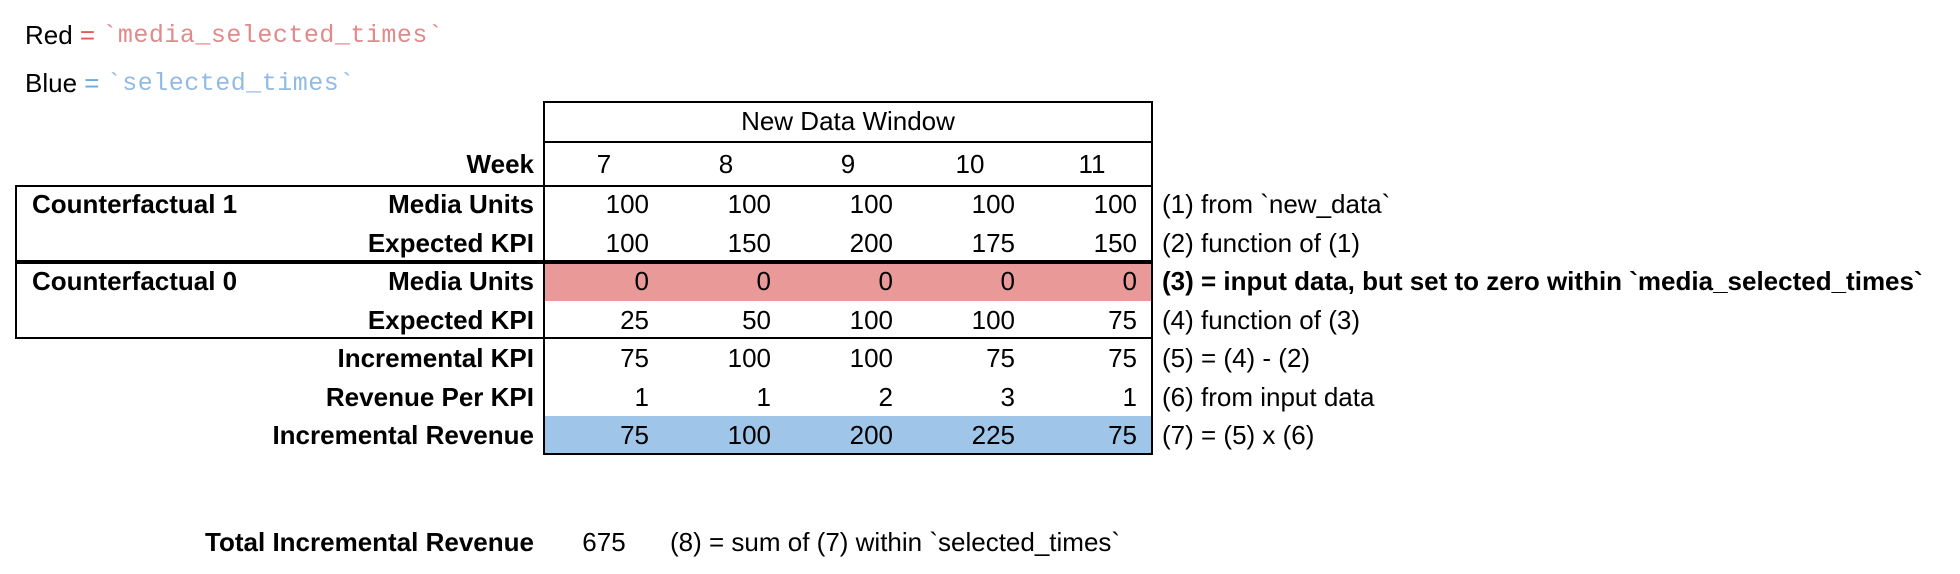 The height and width of the screenshot is (574, 1960). What do you see at coordinates (885, 397) in the screenshot?
I see `table-cell: 2` at bounding box center [885, 397].